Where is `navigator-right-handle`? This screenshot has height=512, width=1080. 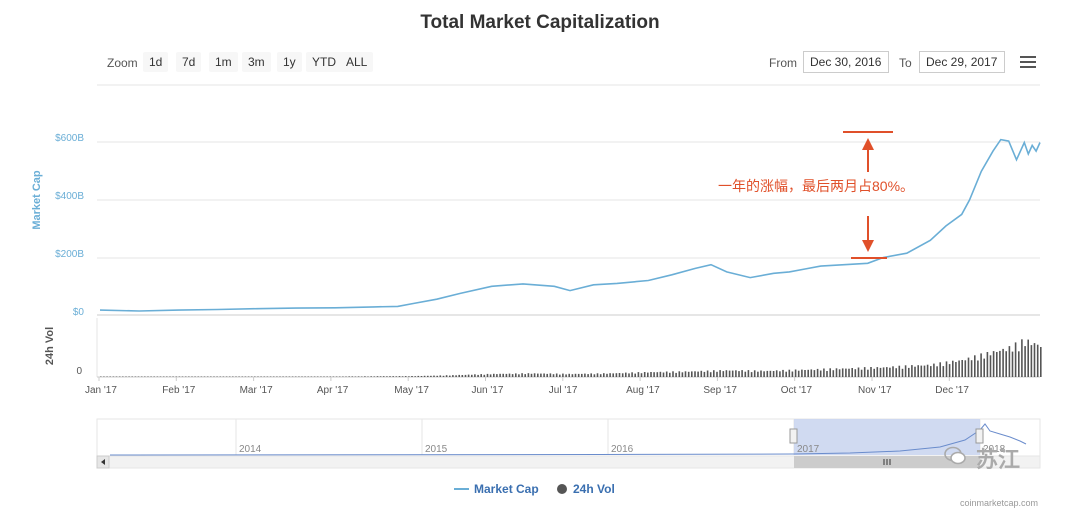 navigator-right-handle is located at coordinates (979, 436).